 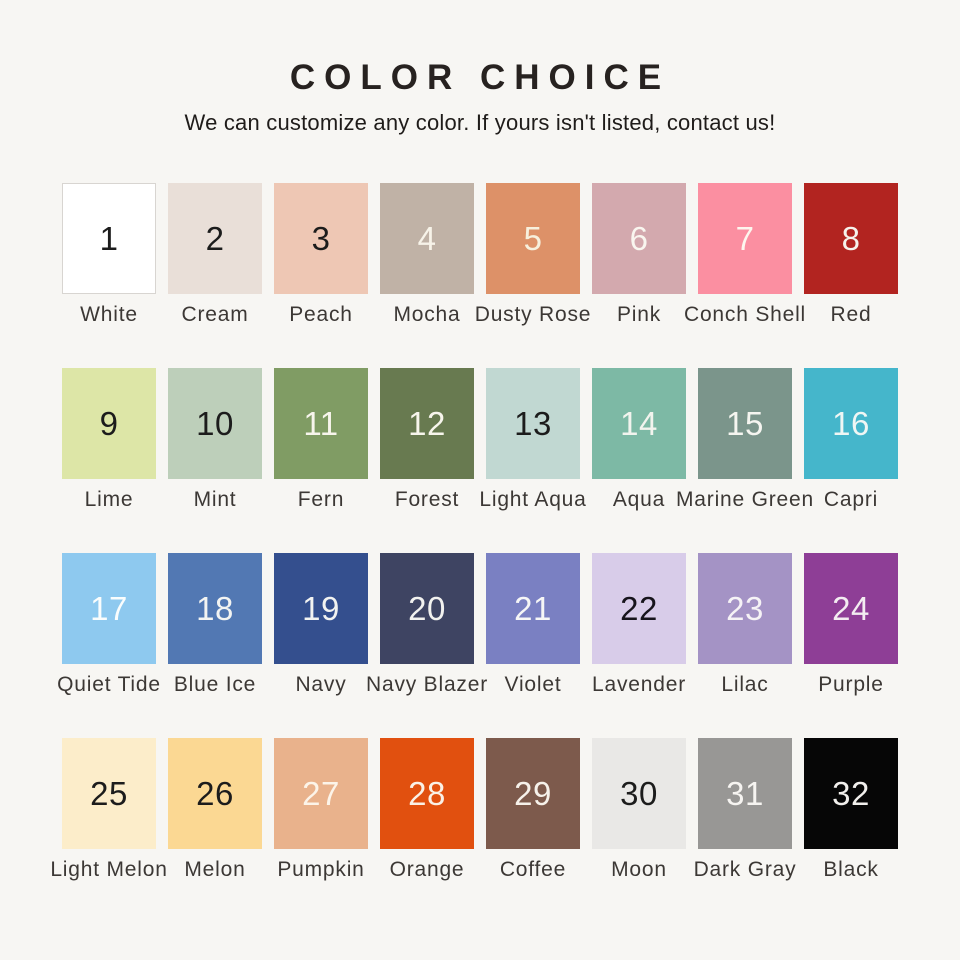 I want to click on color-option-blue-ice: 18 Blue Ice, so click(x=215, y=625).